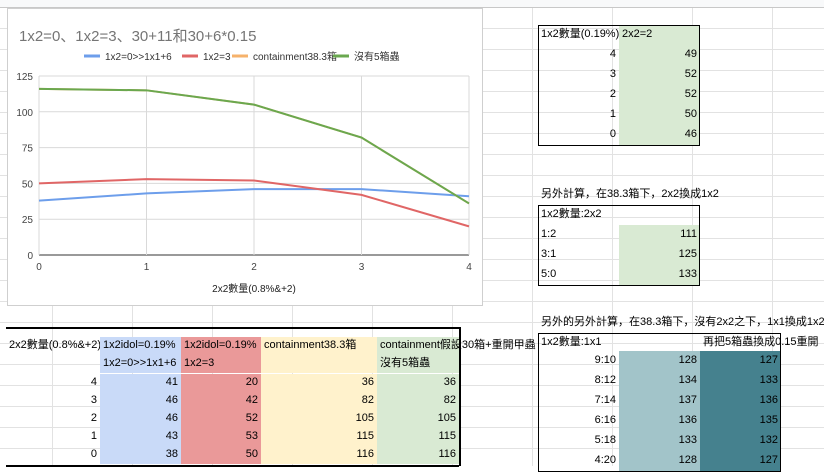  What do you see at coordinates (221, 364) in the screenshot?
I see `main-subheader-2: 1x2=3` at bounding box center [221, 364].